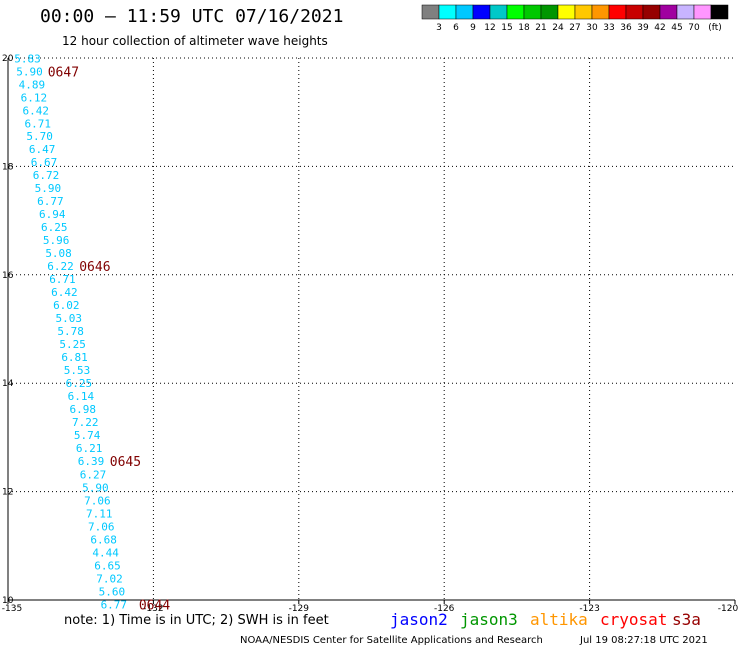 The image size is (740, 650). What do you see at coordinates (456, 28) in the screenshot?
I see `legend-tick-label: 6` at bounding box center [456, 28].